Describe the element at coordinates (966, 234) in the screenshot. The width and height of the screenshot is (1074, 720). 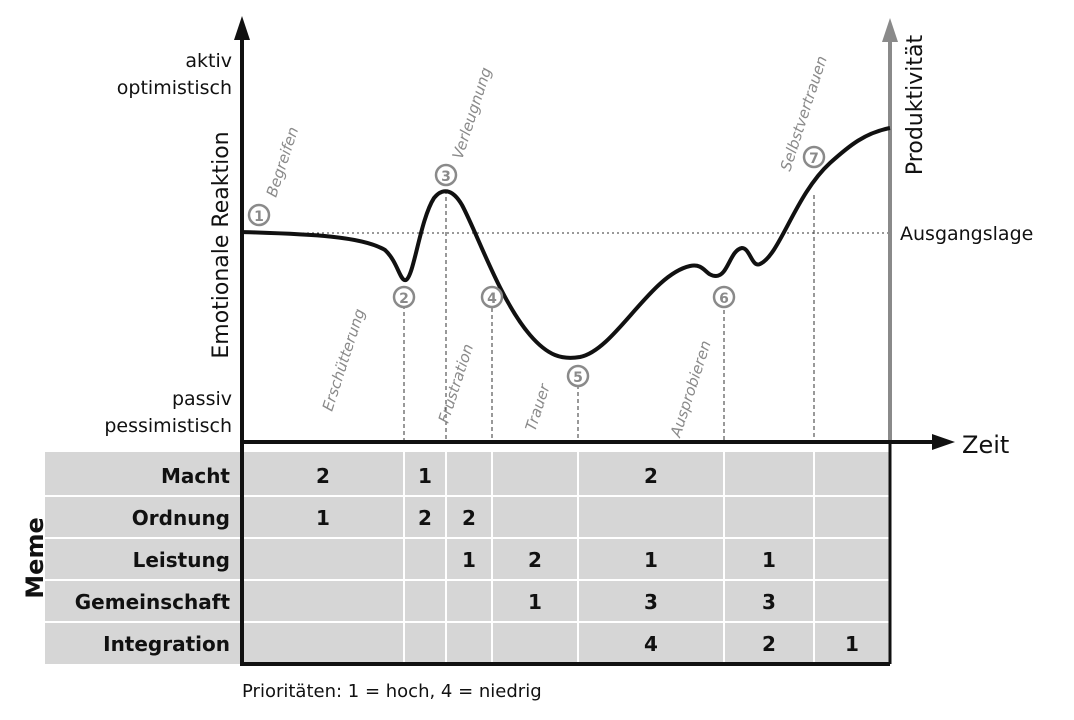
I see `baseline-label: Ausgangslage` at that location.